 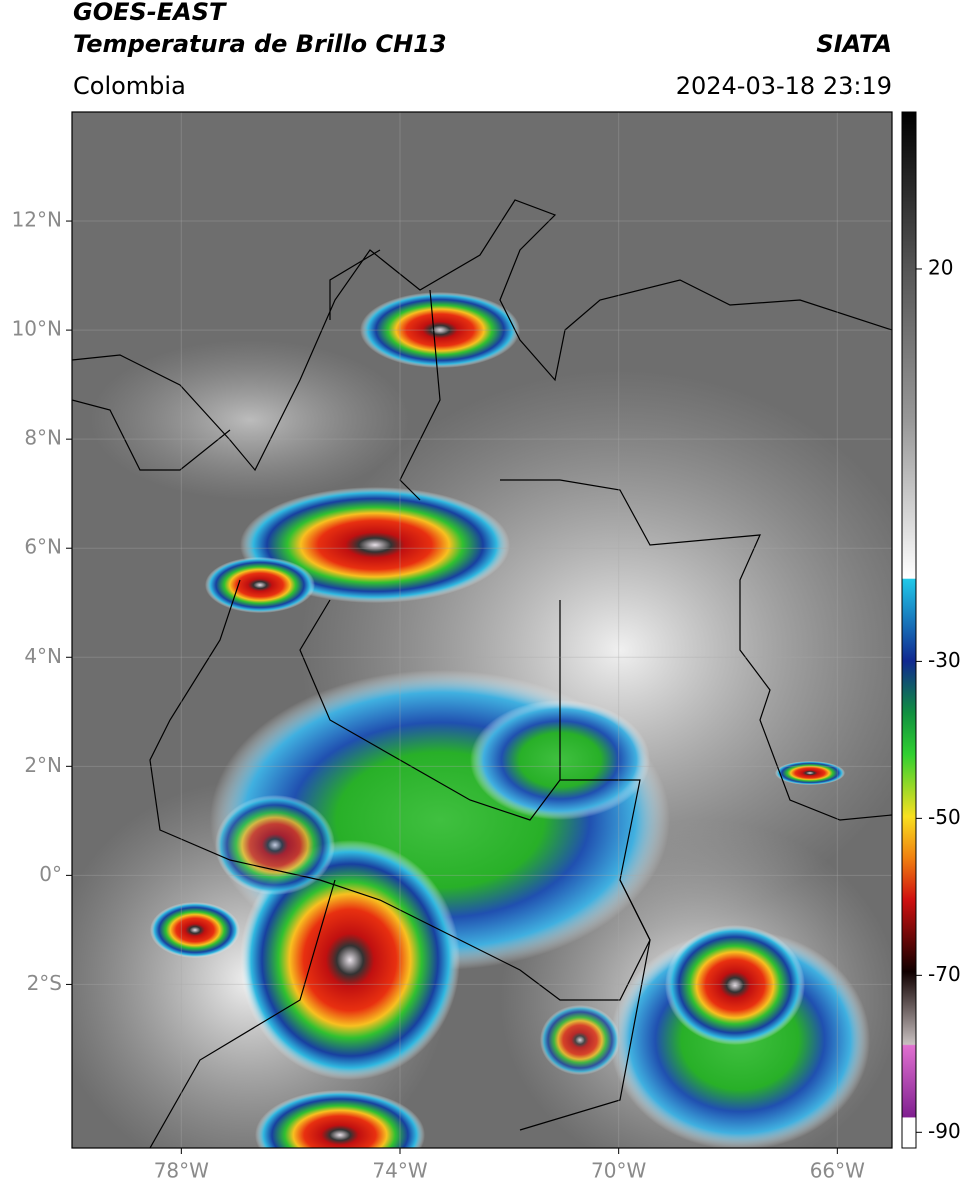 What do you see at coordinates (37, 220) in the screenshot?
I see `y-tick-label: 12°N` at bounding box center [37, 220].